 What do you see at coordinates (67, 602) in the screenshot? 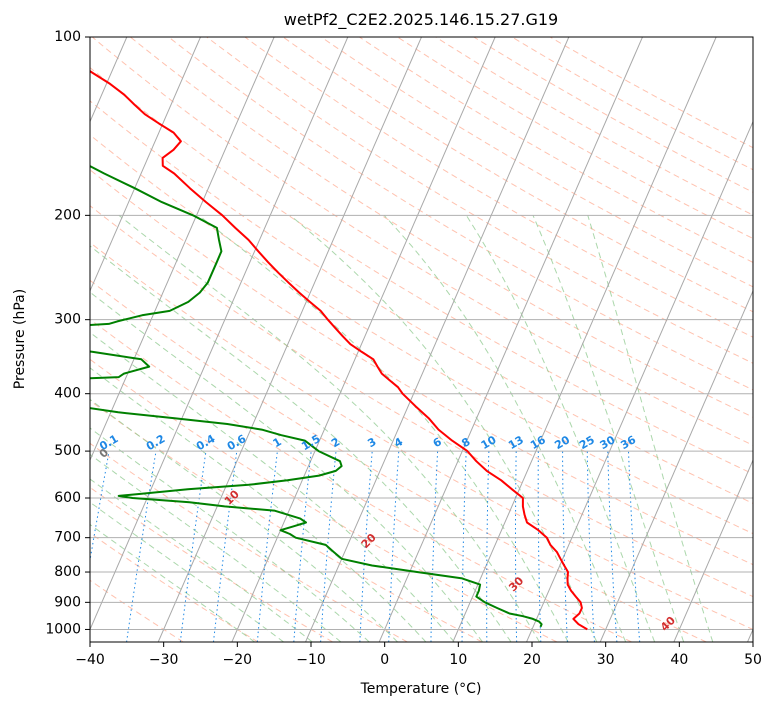
I see `y-tick-label: 900` at bounding box center [67, 602].